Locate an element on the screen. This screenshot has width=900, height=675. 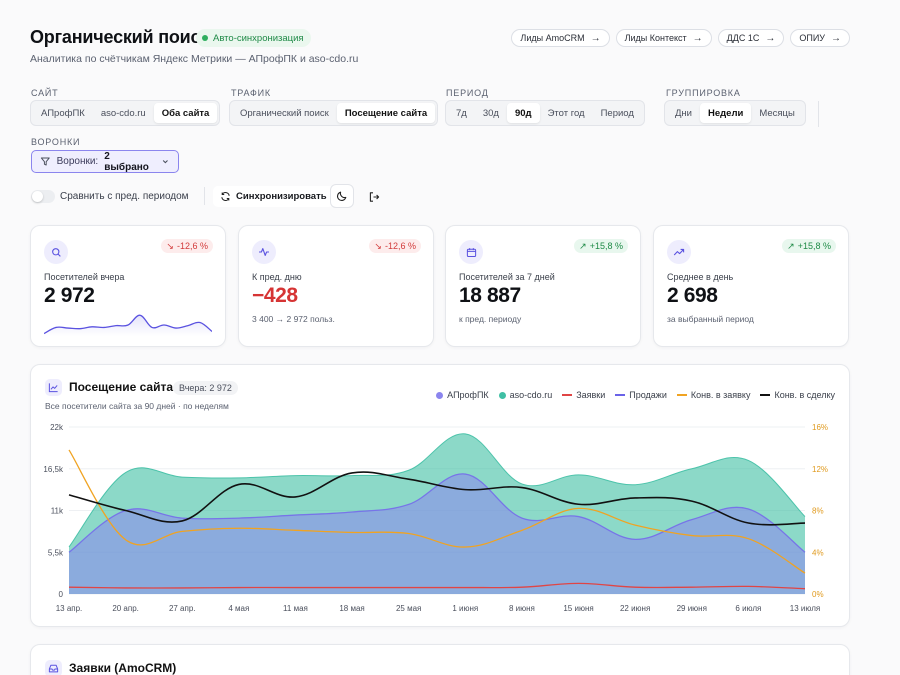
refresh-icon is located at coordinates (225, 196).